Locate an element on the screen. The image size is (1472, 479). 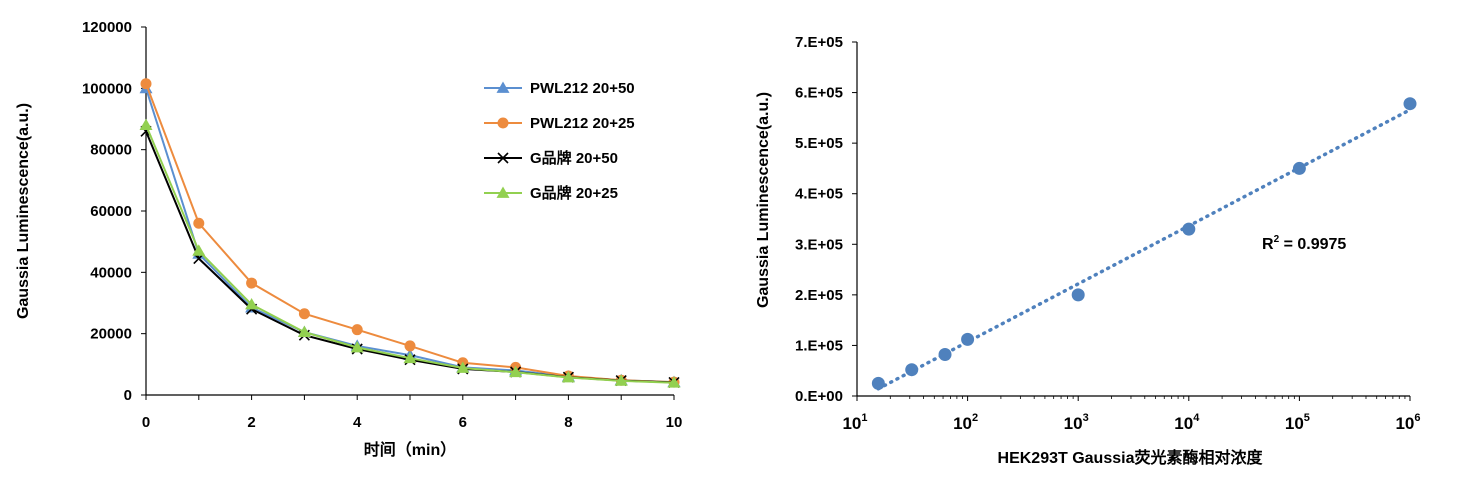
left-y-tick-label: 60000 is located at coordinates (111, 211).